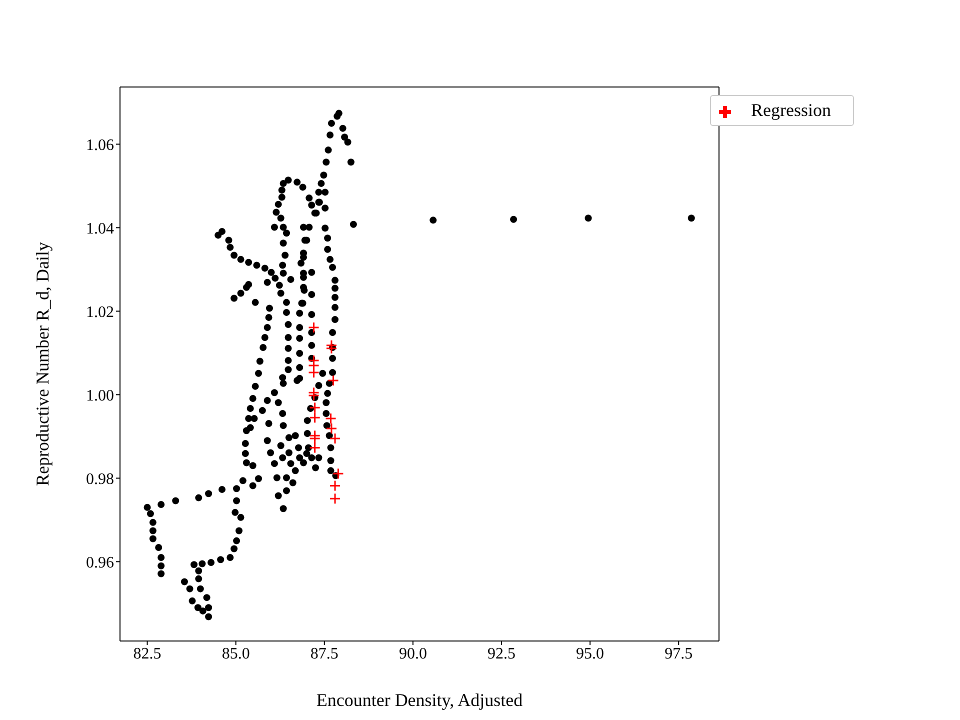  Describe the element at coordinates (100, 563) in the screenshot. I see `y-tick-label: 0.96` at that location.